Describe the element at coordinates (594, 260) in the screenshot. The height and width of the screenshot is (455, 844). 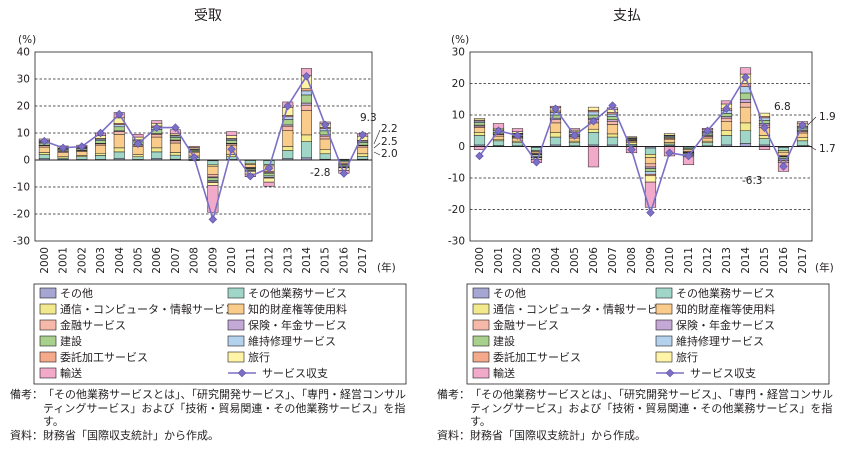
I see `x-tick-label: 2006` at that location.